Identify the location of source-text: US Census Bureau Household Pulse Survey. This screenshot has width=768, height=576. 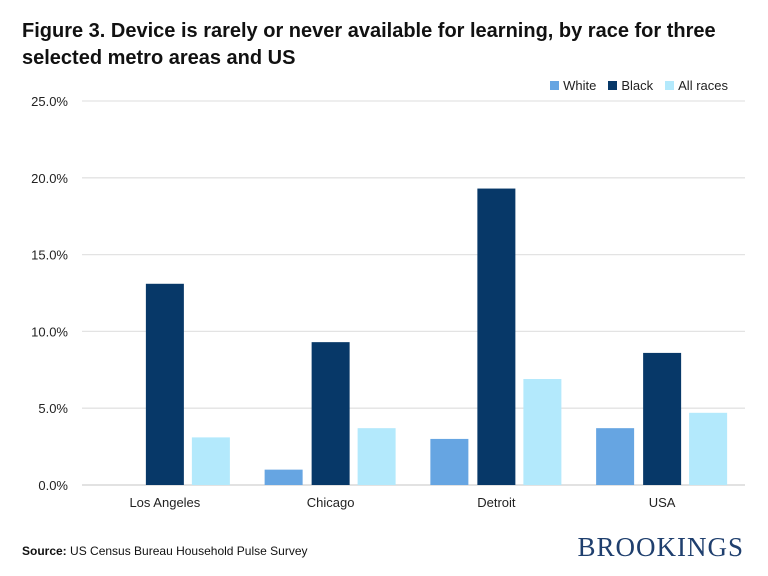
(189, 551).